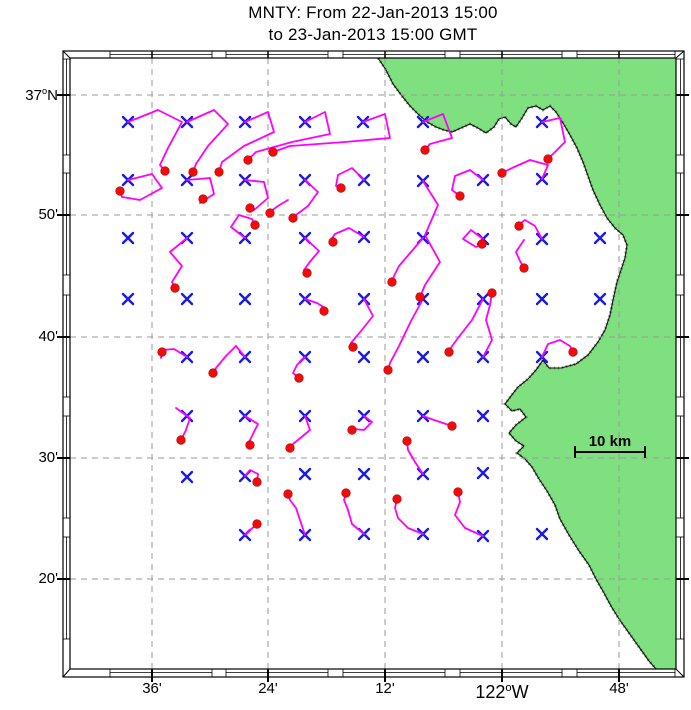 This screenshot has width=691, height=710. Describe the element at coordinates (33, 95) in the screenshot. I see `y-tick-37-deg: 37` at that location.